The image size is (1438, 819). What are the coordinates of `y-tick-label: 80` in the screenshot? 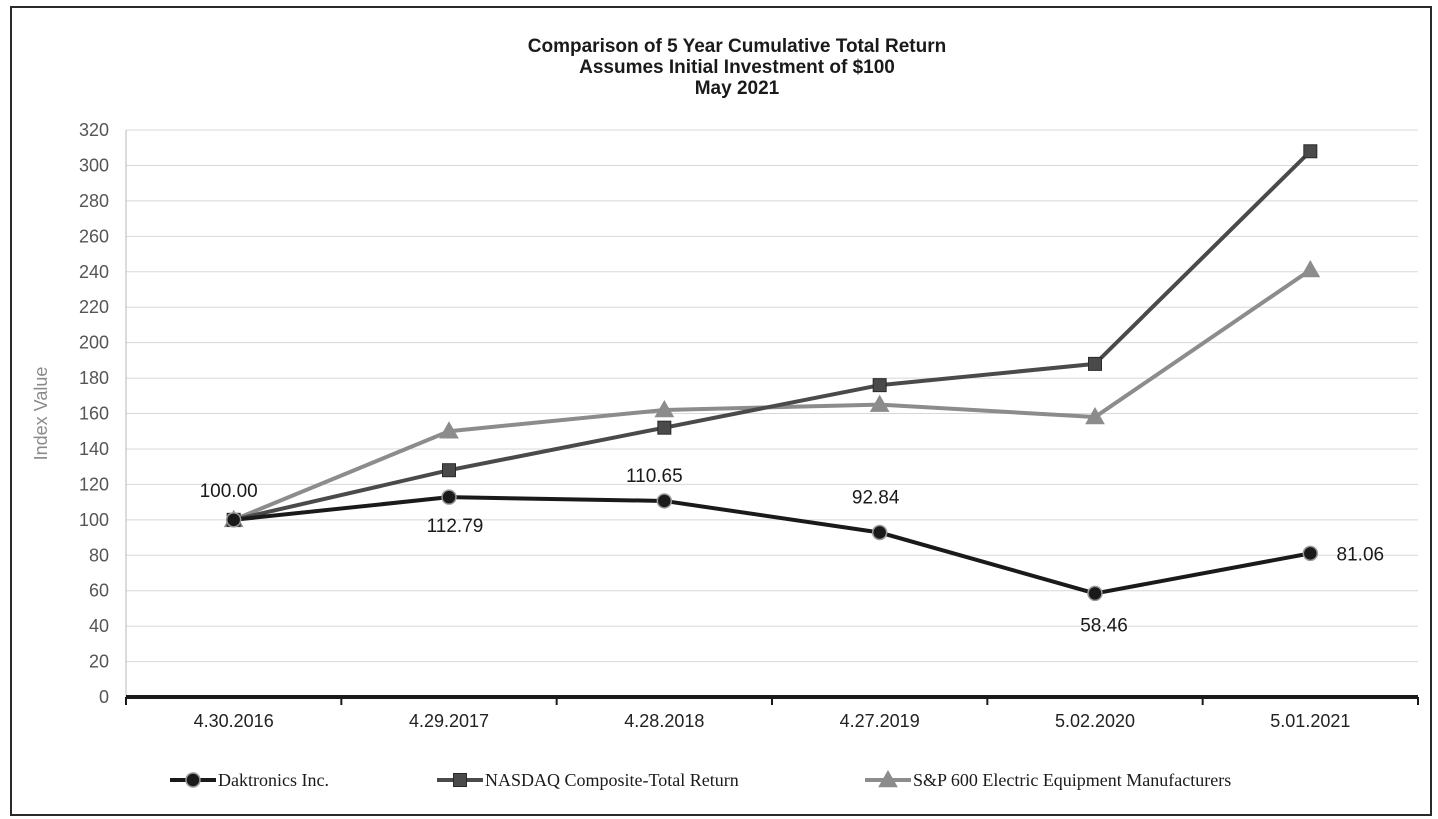 It's located at (99, 555).